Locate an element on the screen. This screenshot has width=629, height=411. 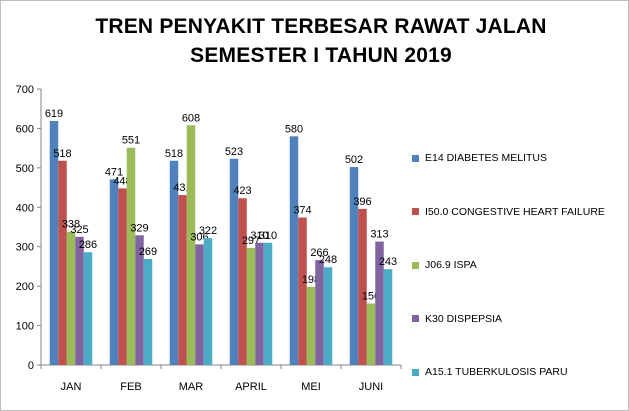
y-tick-label: 700 is located at coordinates (25, 90).